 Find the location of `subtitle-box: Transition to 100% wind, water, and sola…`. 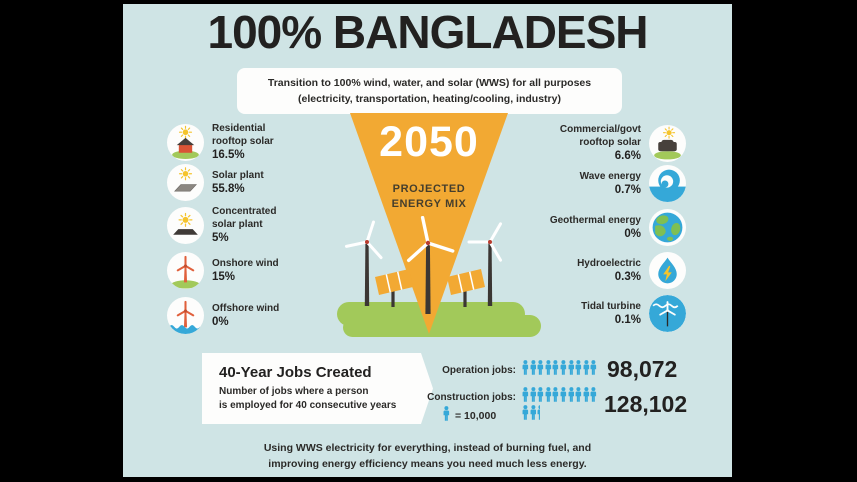

subtitle-box: Transition to 100% wind, water, and sola… is located at coordinates (429, 91).